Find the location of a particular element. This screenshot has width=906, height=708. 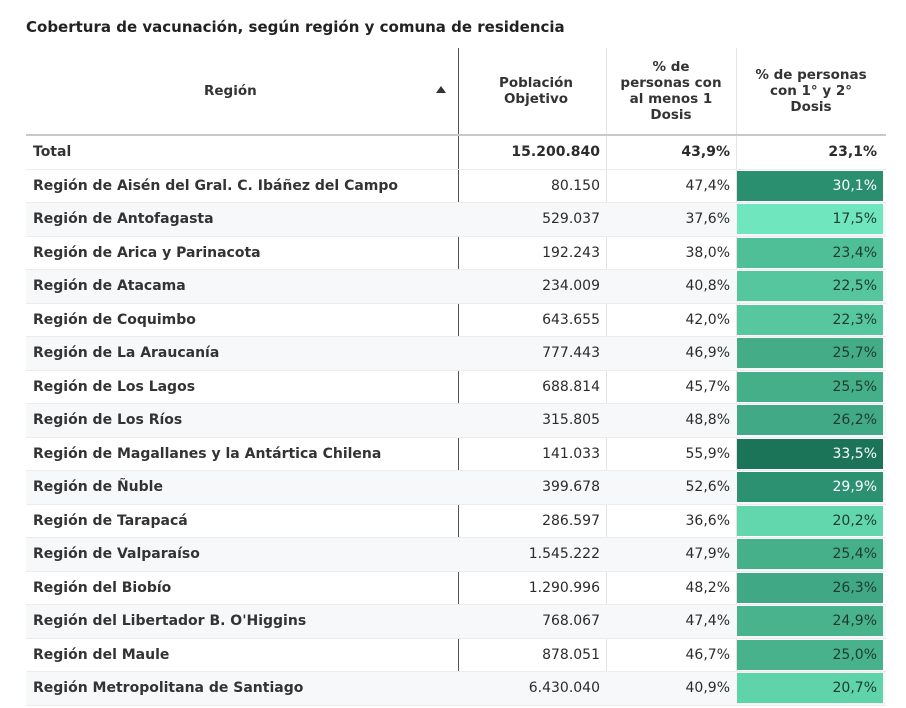

dosis2-value: 22,3% is located at coordinates (854, 319).